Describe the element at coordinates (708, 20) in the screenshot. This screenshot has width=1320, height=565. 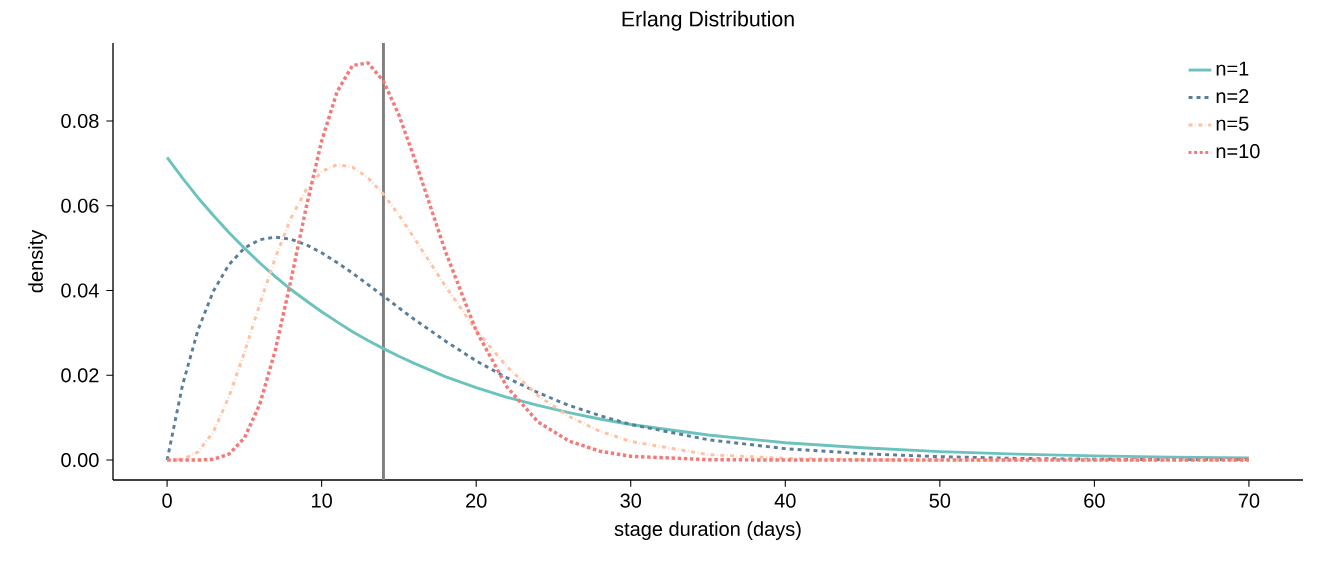
I see `chart-title: Erlang Distribution` at that location.